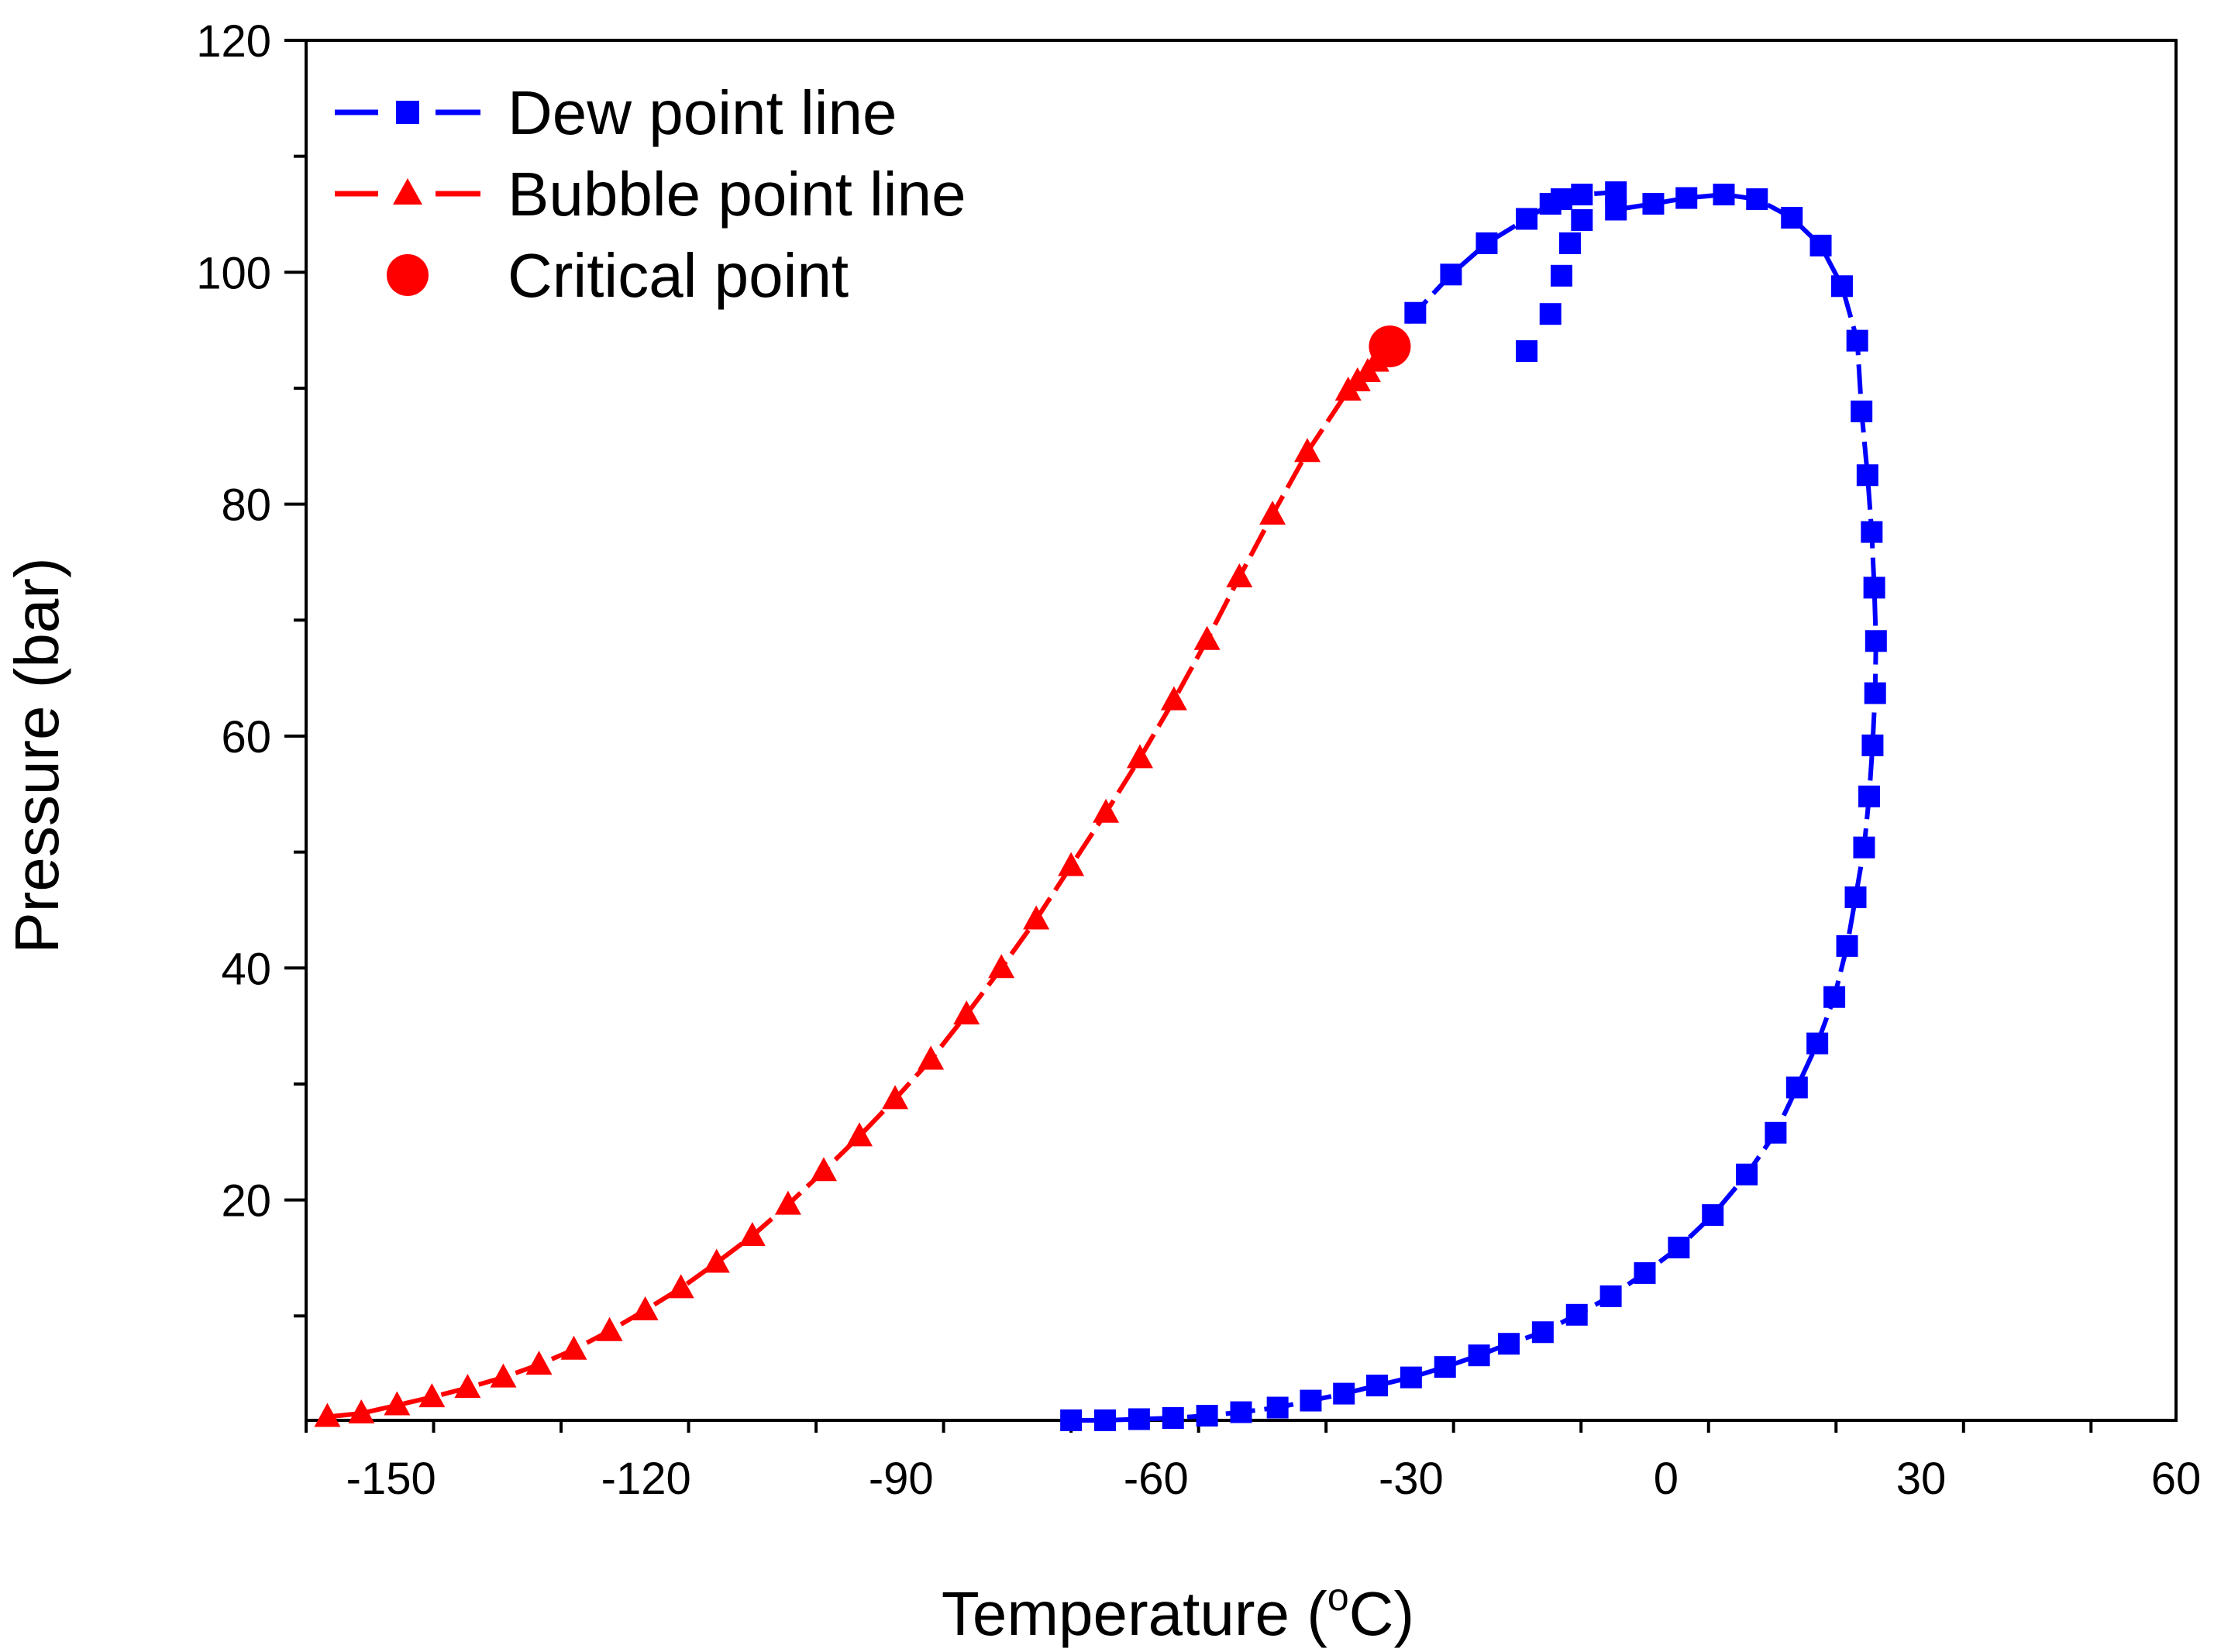 This screenshot has height=1652, width=2214. What do you see at coordinates (246, 505) in the screenshot?
I see `y-tick-label: 80` at bounding box center [246, 505].